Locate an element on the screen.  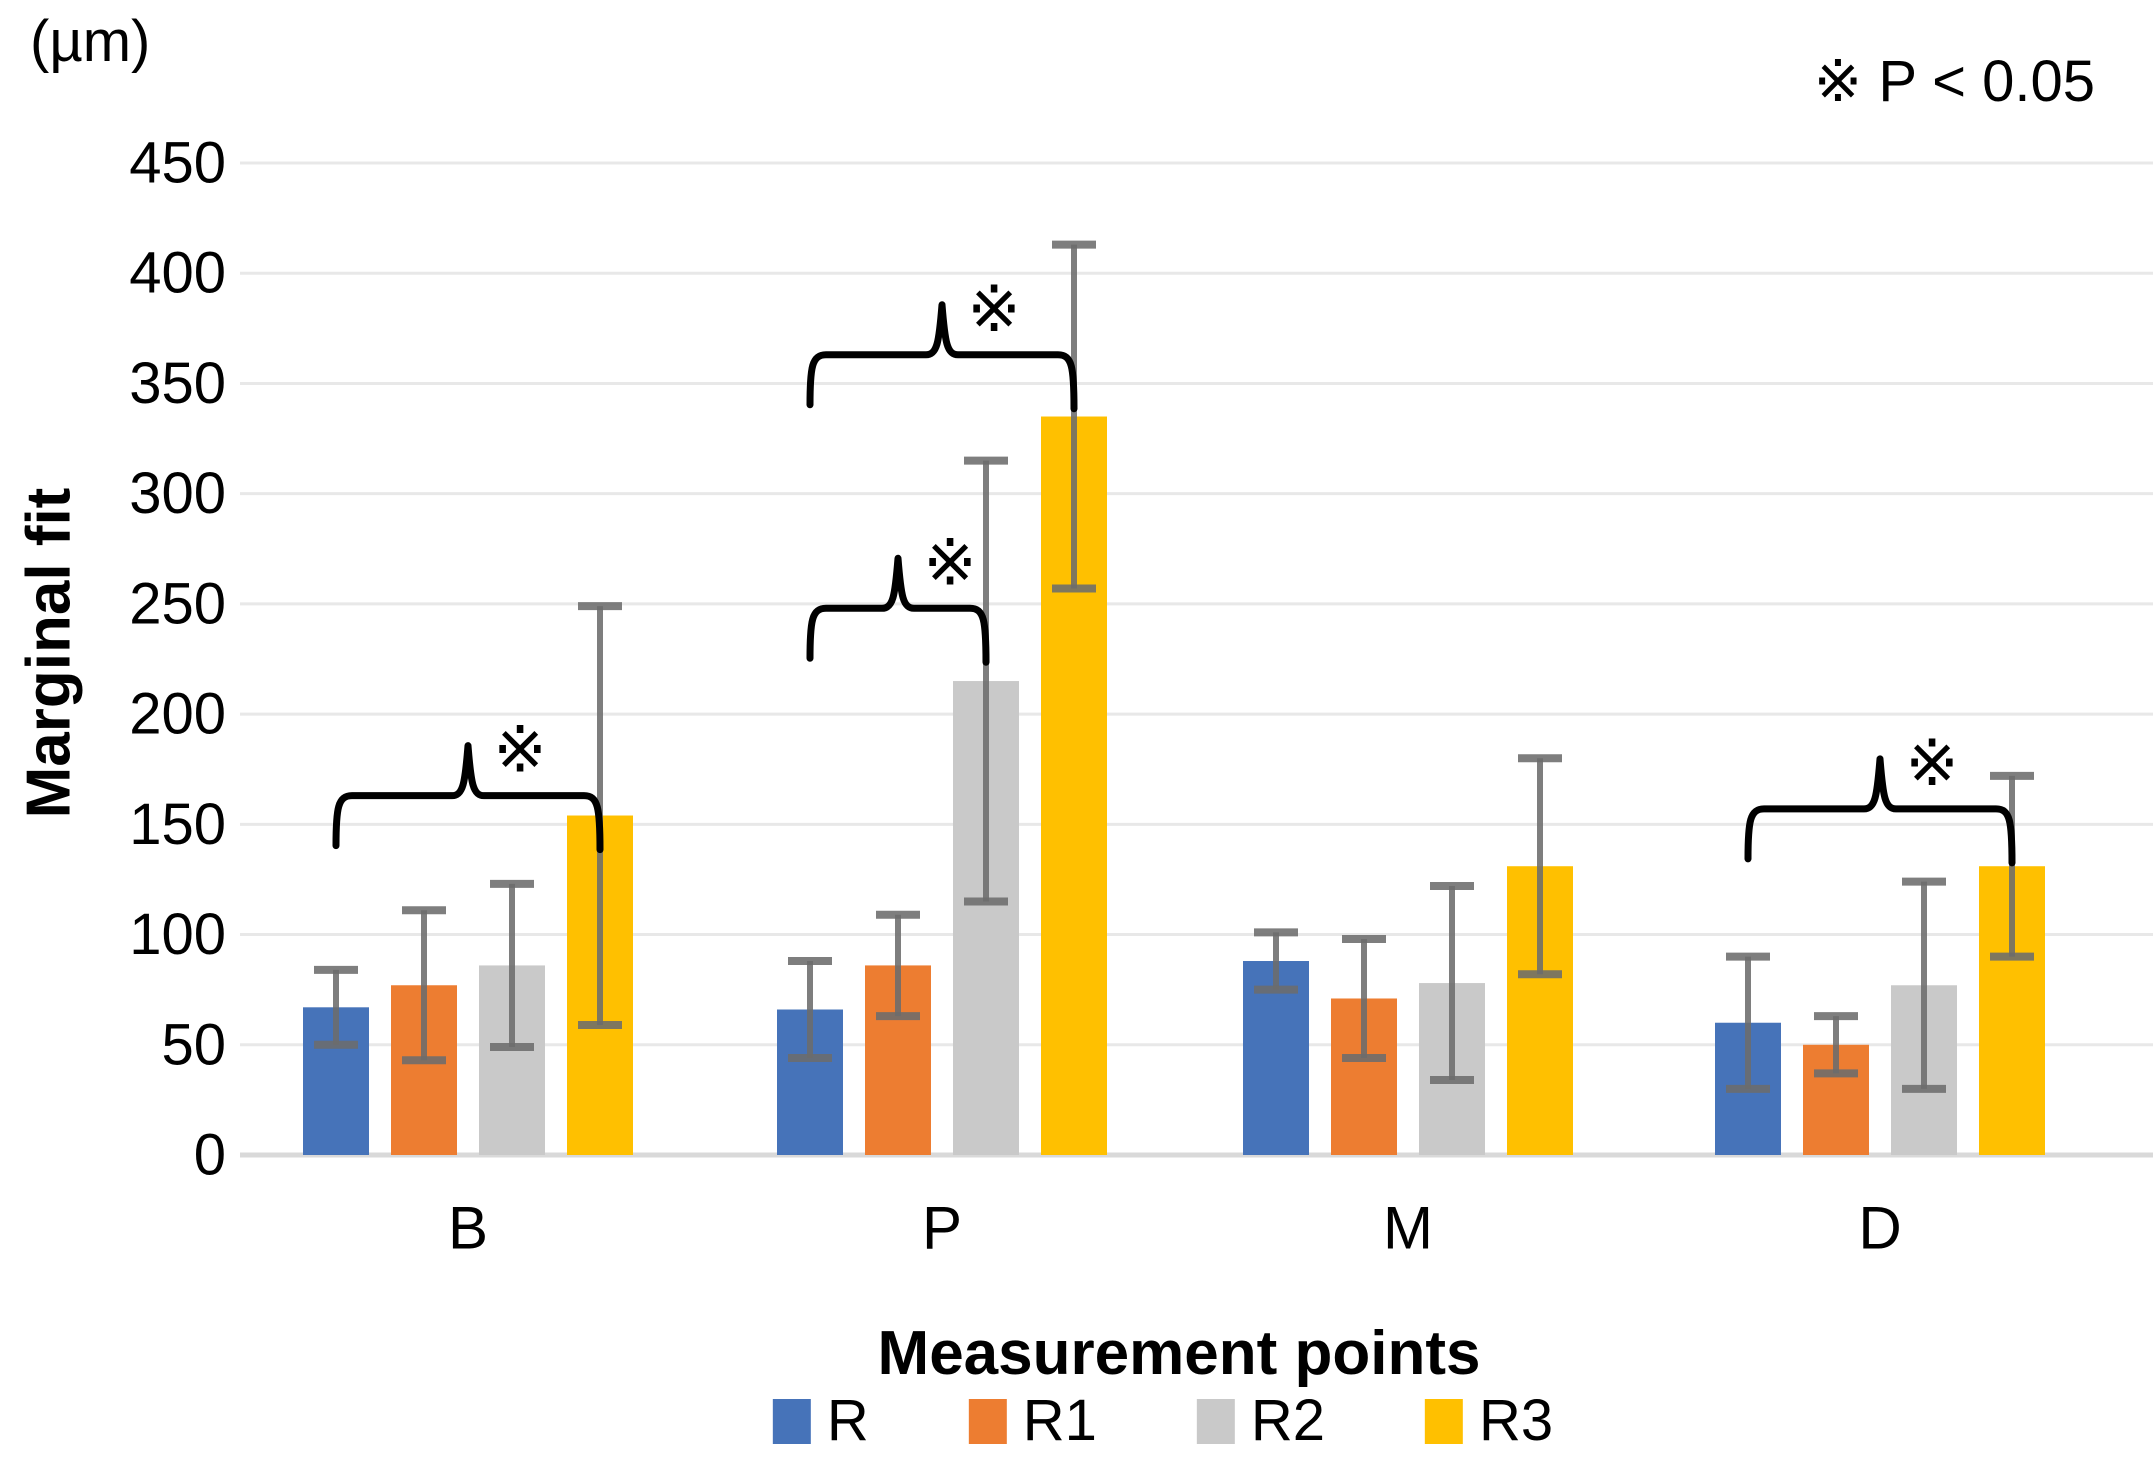
x-tick-label-M: M is located at coordinates (1408, 1228).